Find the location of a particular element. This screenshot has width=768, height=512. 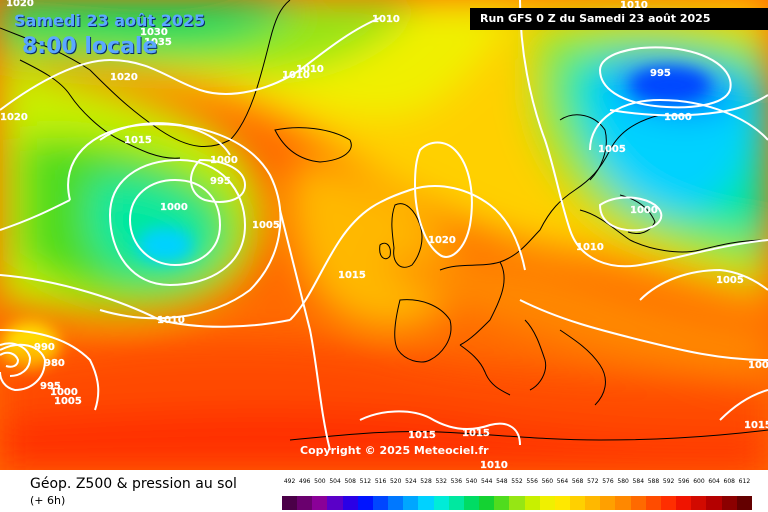

map-date: Samedi 23 août 2025 is located at coordinates (110, 20).